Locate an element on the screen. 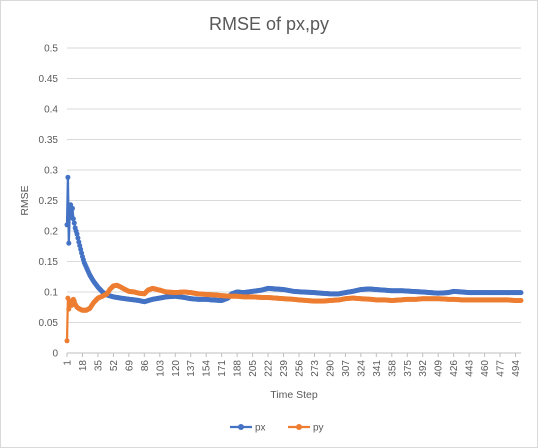  x-tick-label: 188 is located at coordinates (238, 368).